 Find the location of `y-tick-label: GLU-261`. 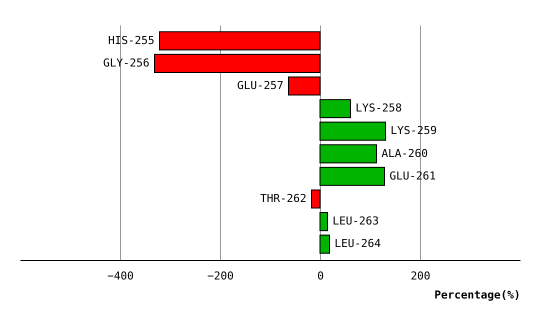

y-tick-label: GLU-261 is located at coordinates (413, 175).